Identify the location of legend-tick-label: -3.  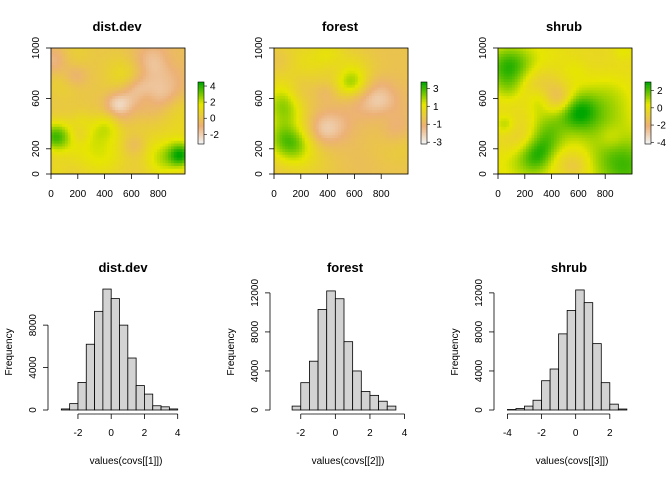
(437, 143).